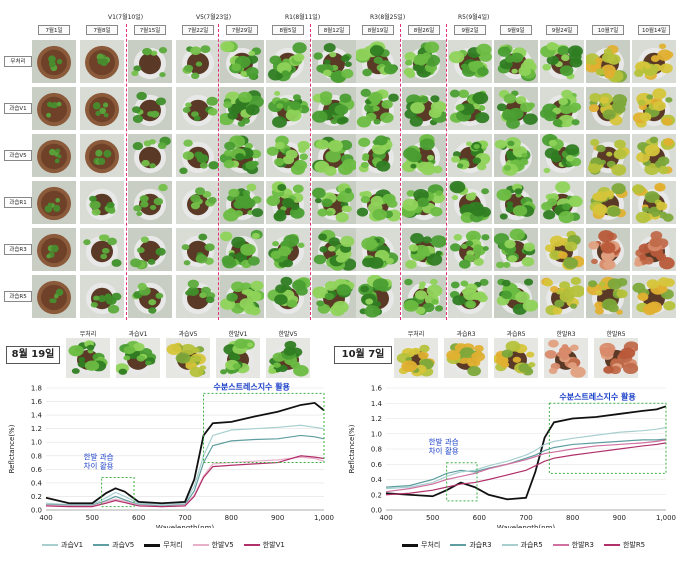 The image size is (680, 567). What do you see at coordinates (88, 334) in the screenshot?
I see `thumb-label: 무처리` at bounding box center [88, 334].